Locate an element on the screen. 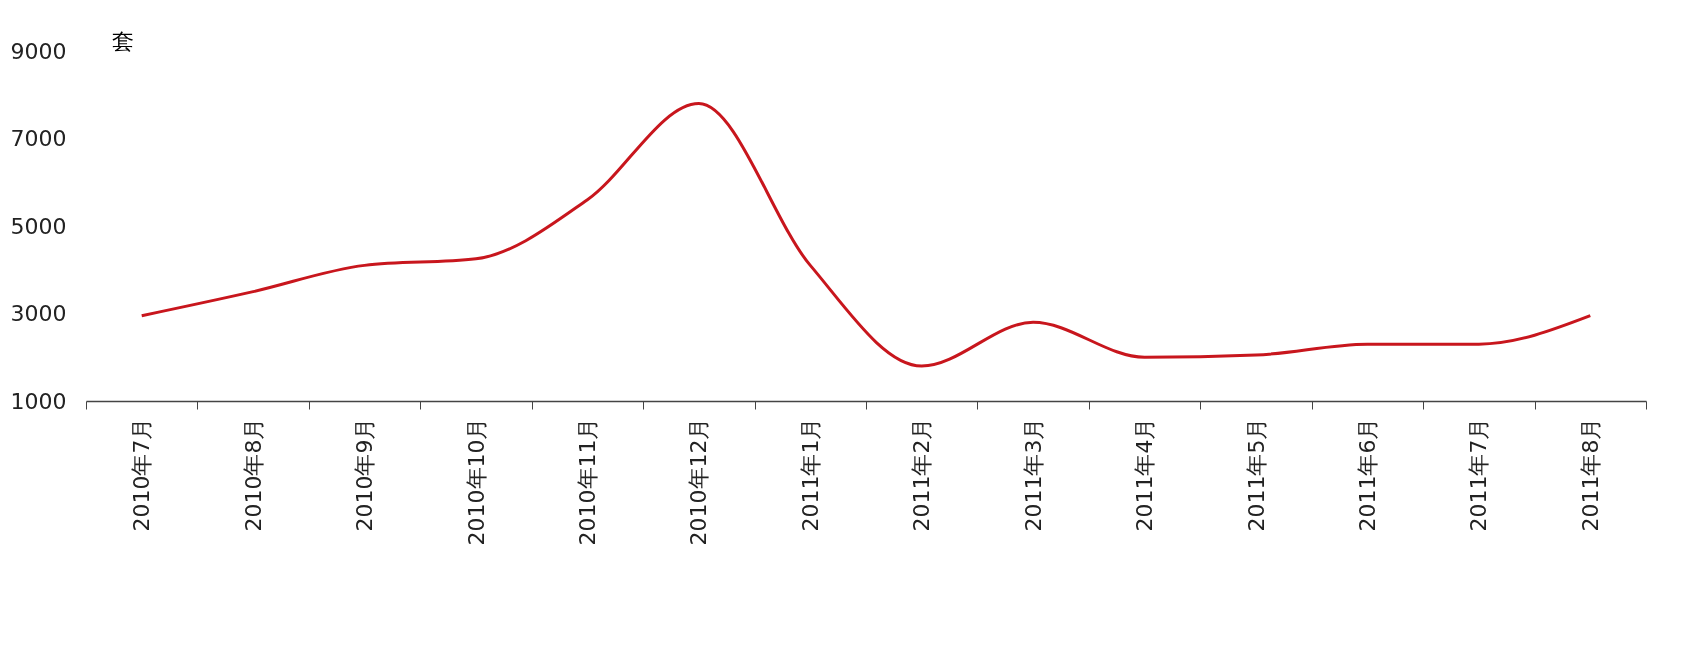 The image size is (1705, 647). y-tick-label: 3000 is located at coordinates (38, 313).